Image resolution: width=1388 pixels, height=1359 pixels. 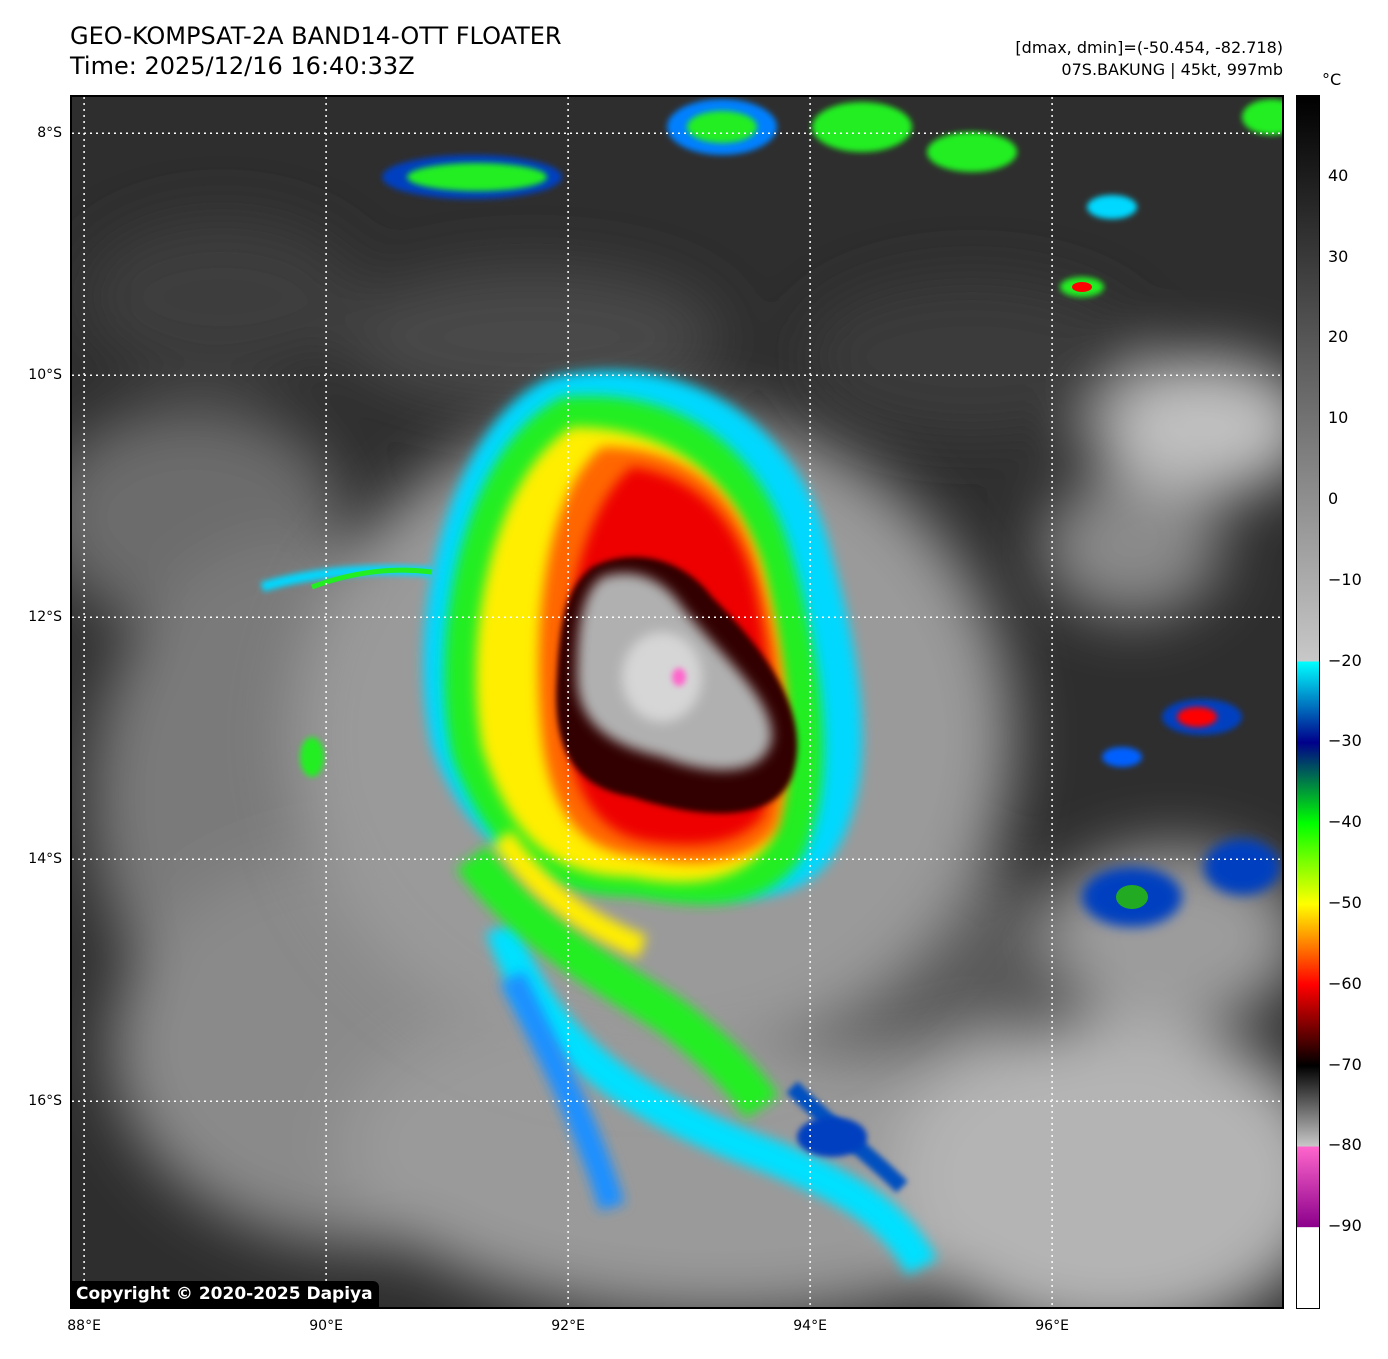 What do you see at coordinates (45, 859) in the screenshot?
I see `latitude-label: 14°S` at bounding box center [45, 859].